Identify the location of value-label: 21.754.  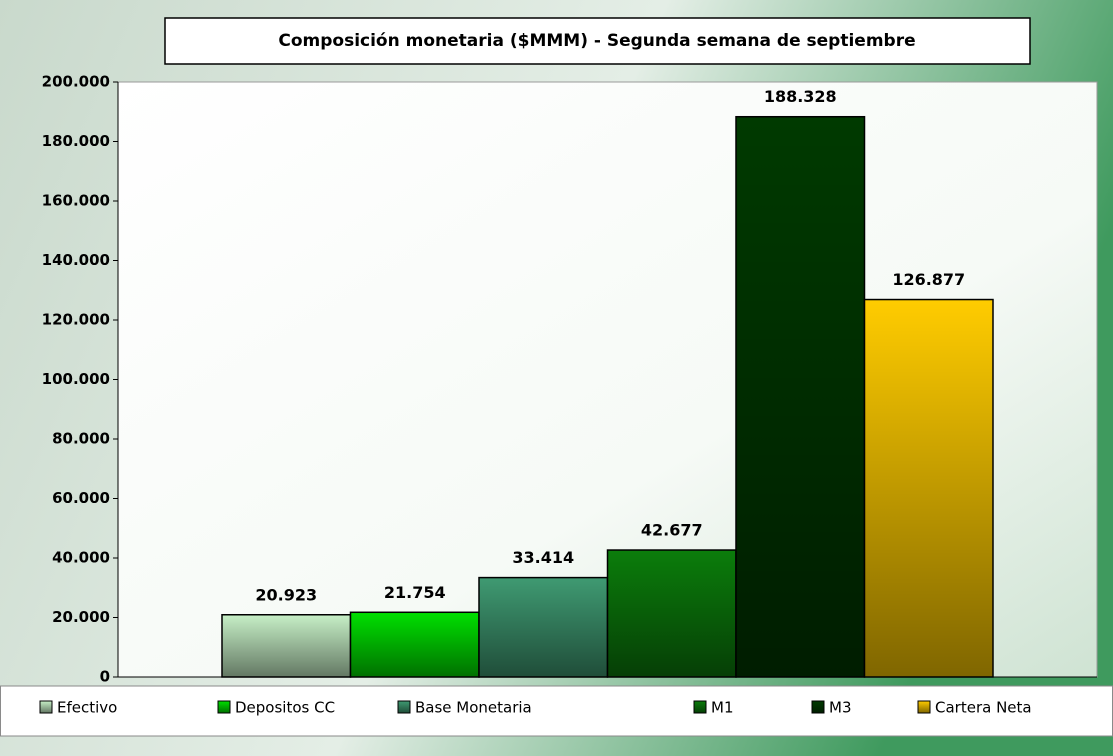
(415, 592).